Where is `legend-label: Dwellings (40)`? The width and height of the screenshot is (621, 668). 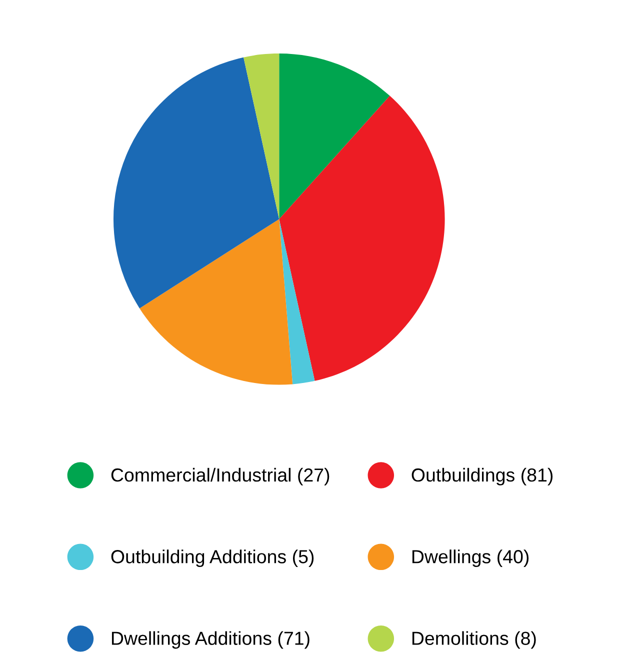 legend-label: Dwellings (40) is located at coordinates (470, 559).